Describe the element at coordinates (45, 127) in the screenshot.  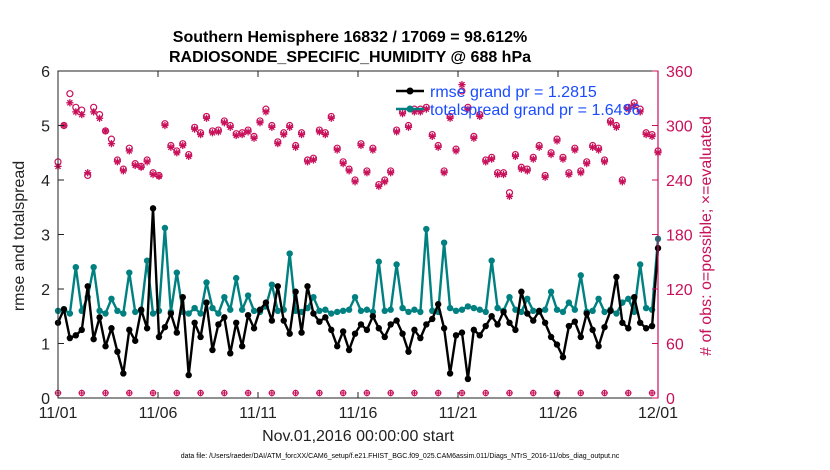
I see `y-tick-label: 5` at that location.